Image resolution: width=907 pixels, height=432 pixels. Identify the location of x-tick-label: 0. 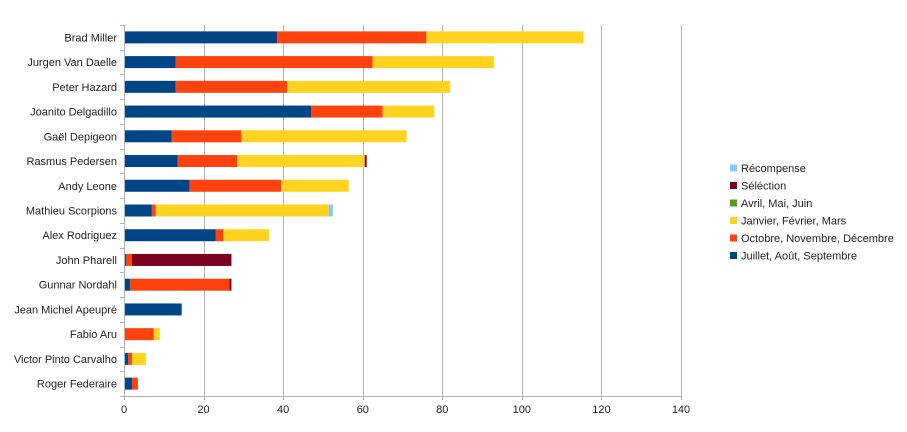
(124, 410).